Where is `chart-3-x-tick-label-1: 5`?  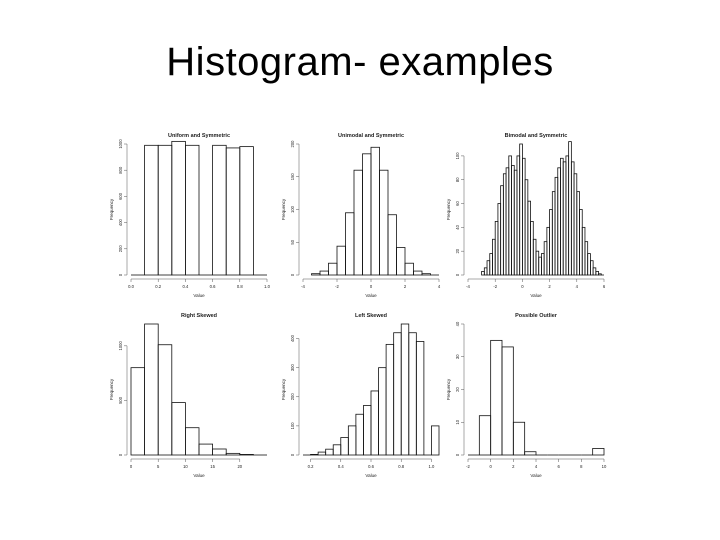
chart-3-x-tick-label-1: 5 is located at coordinates (158, 466).